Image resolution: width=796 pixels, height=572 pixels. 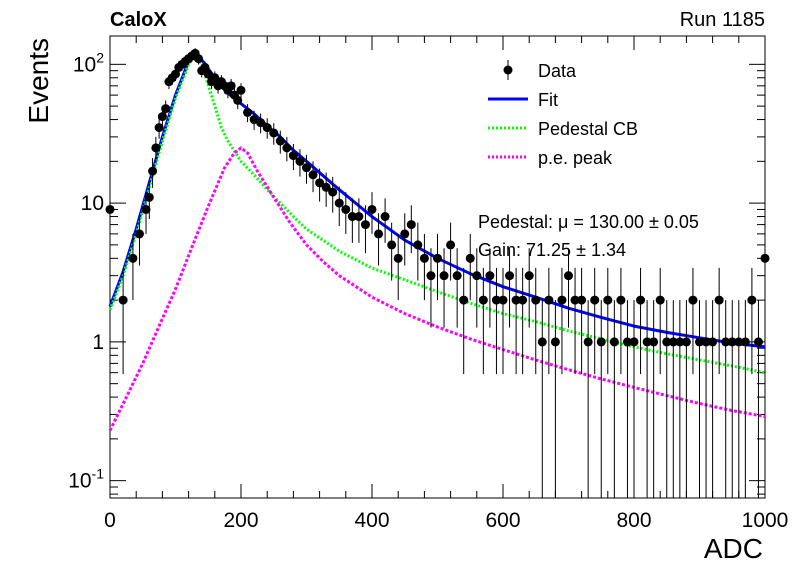 What do you see at coordinates (98, 342) in the screenshot?
I see `y-tick-label: 1` at bounding box center [98, 342].